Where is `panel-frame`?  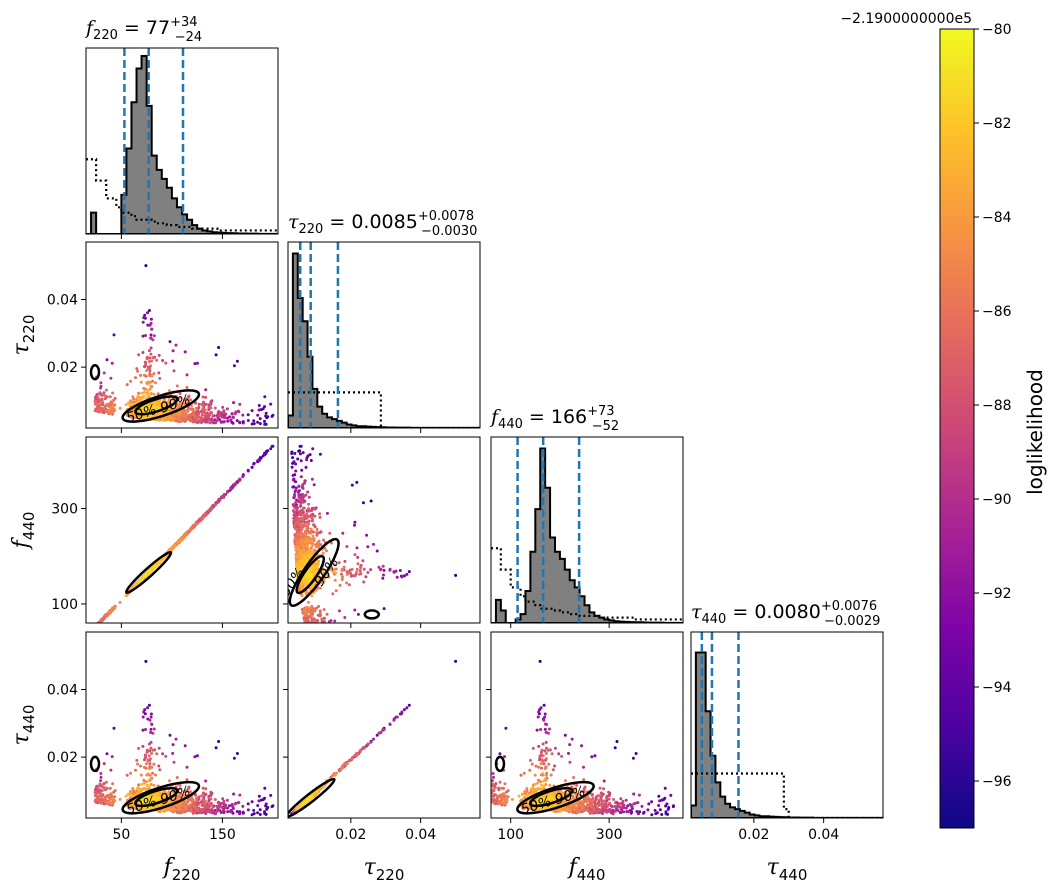
panel-frame is located at coordinates (182, 335).